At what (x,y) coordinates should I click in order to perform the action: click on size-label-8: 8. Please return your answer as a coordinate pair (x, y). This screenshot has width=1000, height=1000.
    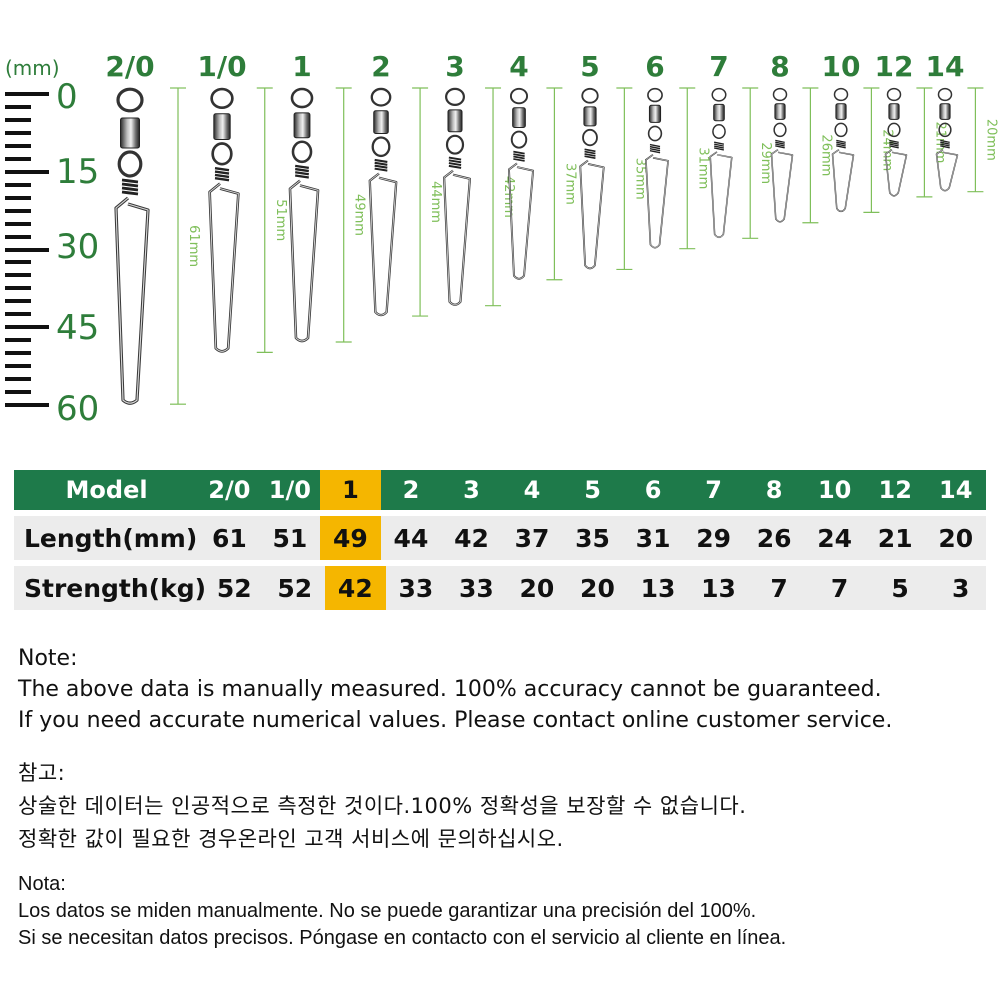
    Looking at the image, I should click on (780, 66).